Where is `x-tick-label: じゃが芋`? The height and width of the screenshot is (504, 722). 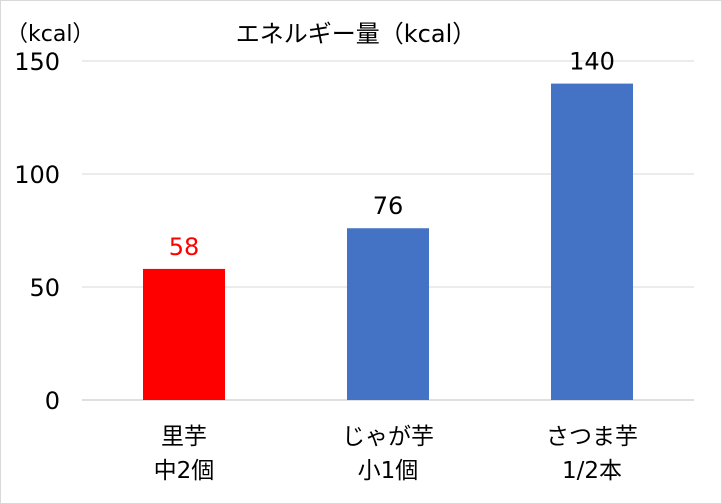
x-tick-label: じゃが芋 is located at coordinates (388, 437).